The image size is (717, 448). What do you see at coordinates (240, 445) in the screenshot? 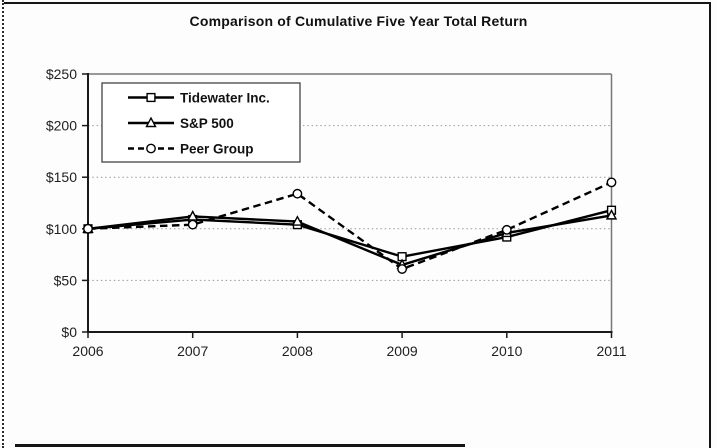
I see `page-border-bottom` at bounding box center [240, 445].